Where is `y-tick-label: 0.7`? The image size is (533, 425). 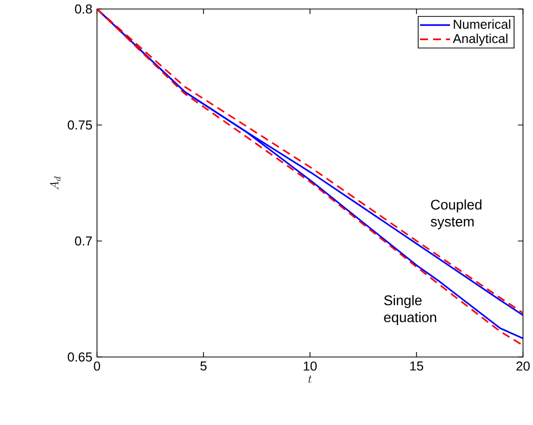 y-tick-label: 0.7 is located at coordinates (83, 241).